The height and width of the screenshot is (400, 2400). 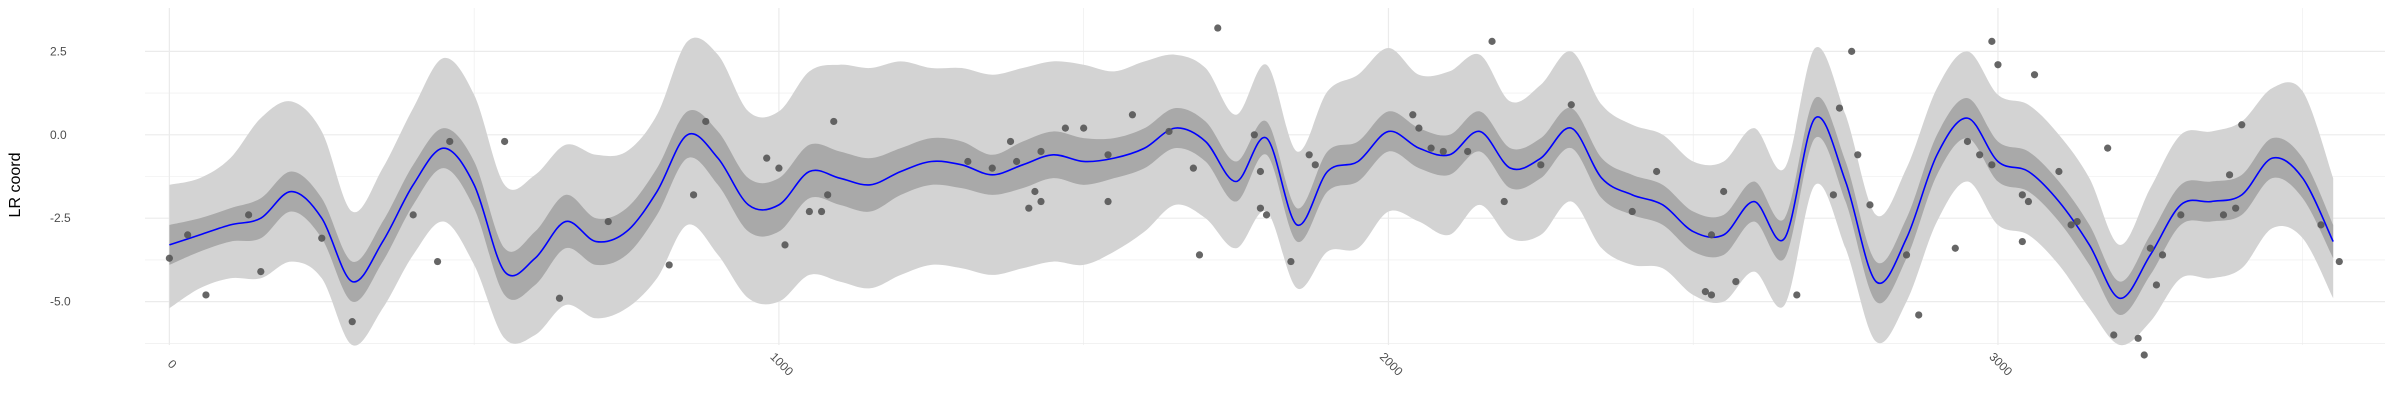 What do you see at coordinates (60, 176) in the screenshot?
I see `y-axis-ticks: 2.5 0.0 -2.5 -5.0` at bounding box center [60, 176].